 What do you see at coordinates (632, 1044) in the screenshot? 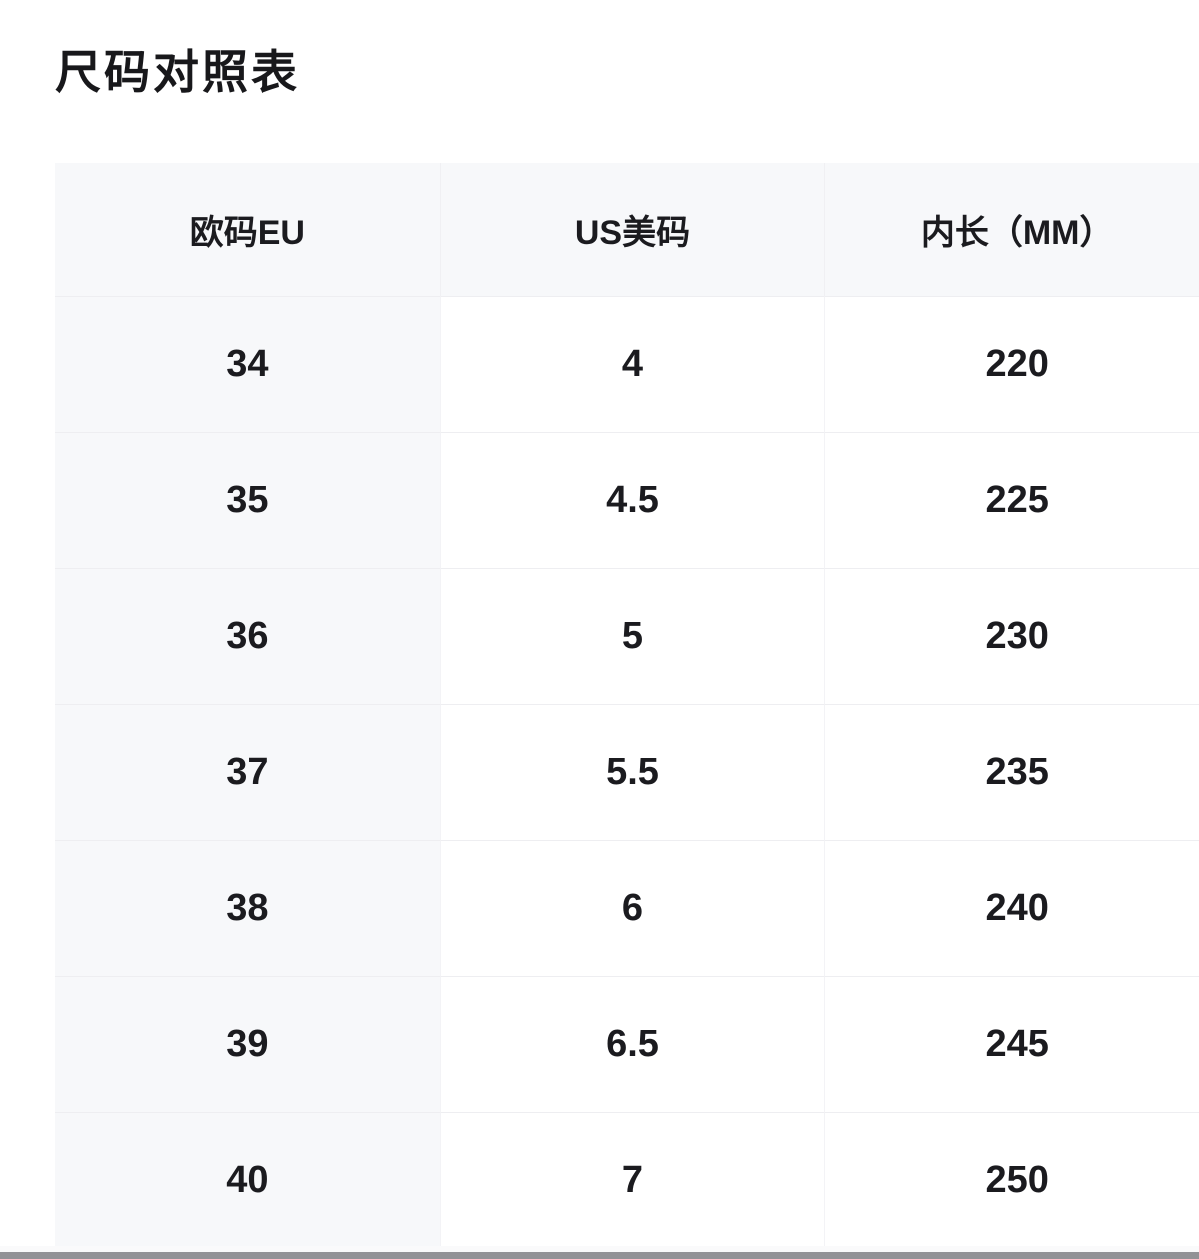
I see `cell-us-size: 6.5` at bounding box center [632, 1044].